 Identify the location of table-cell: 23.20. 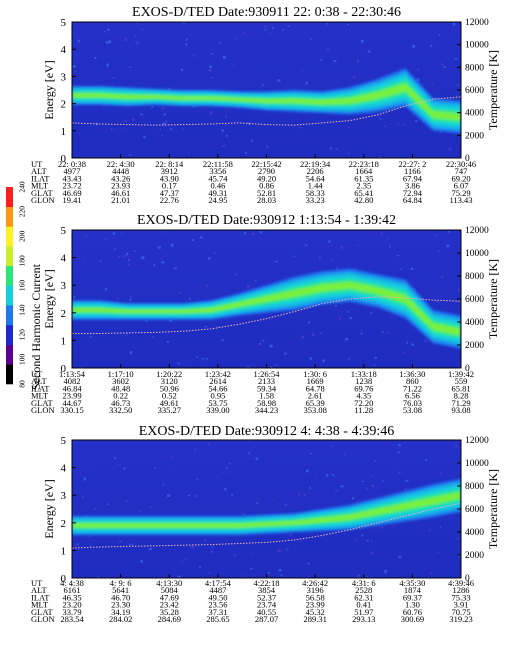
(71, 605).